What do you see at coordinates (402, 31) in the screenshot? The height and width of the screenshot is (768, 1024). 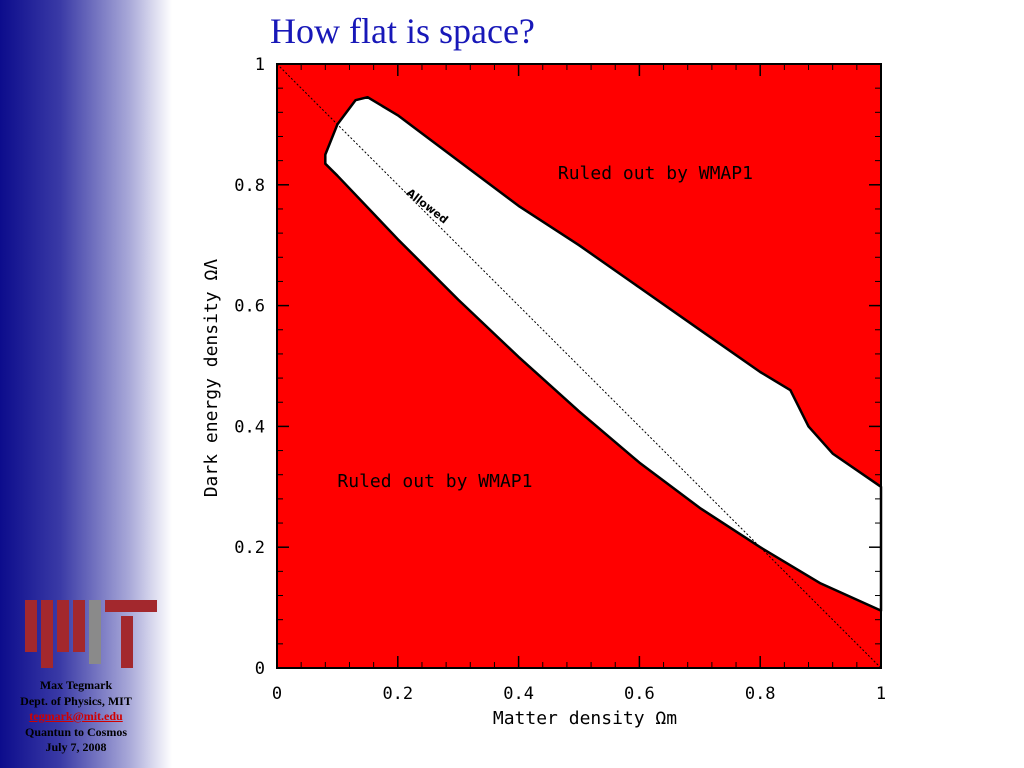 I see `slide-title: How flat is space?` at bounding box center [402, 31].